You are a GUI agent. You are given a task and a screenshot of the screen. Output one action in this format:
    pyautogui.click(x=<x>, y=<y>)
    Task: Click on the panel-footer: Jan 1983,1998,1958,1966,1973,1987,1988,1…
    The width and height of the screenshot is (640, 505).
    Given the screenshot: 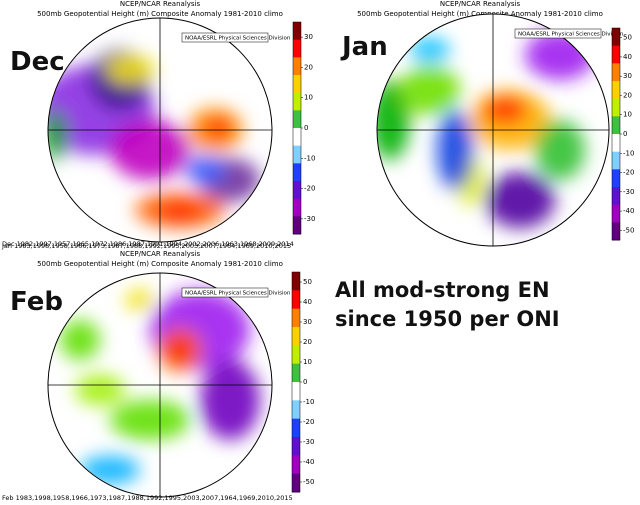 What is the action you would take?
    pyautogui.click(x=146, y=246)
    